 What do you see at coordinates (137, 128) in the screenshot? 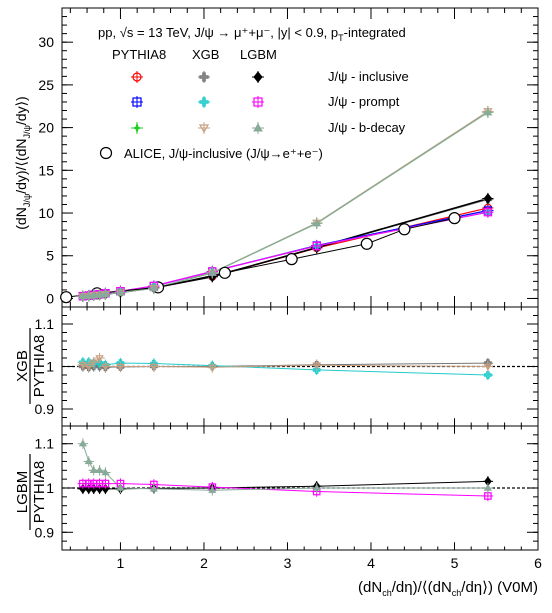
I see `legend-pythia8-bdecay-marker` at bounding box center [137, 128].